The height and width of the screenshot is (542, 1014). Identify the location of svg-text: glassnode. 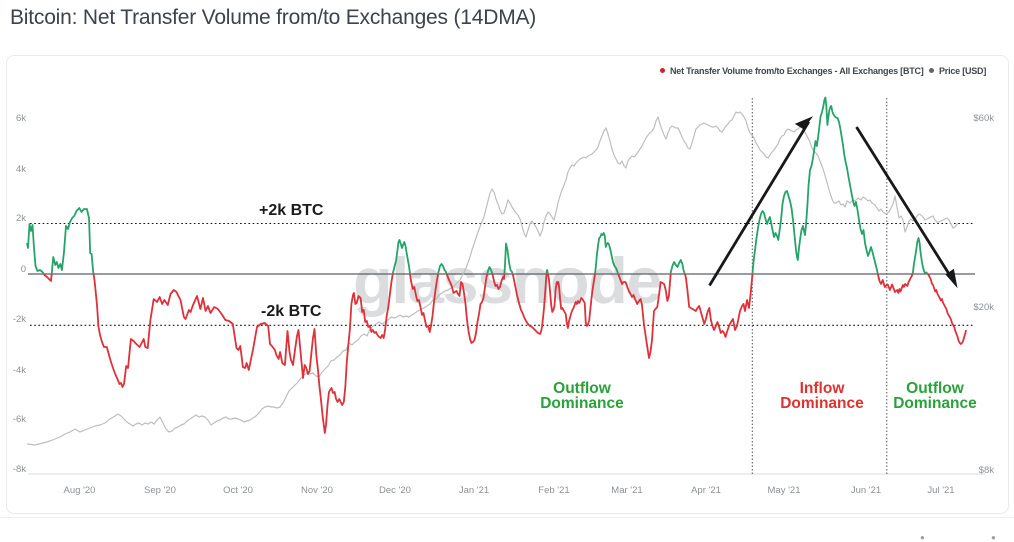
(507, 280).